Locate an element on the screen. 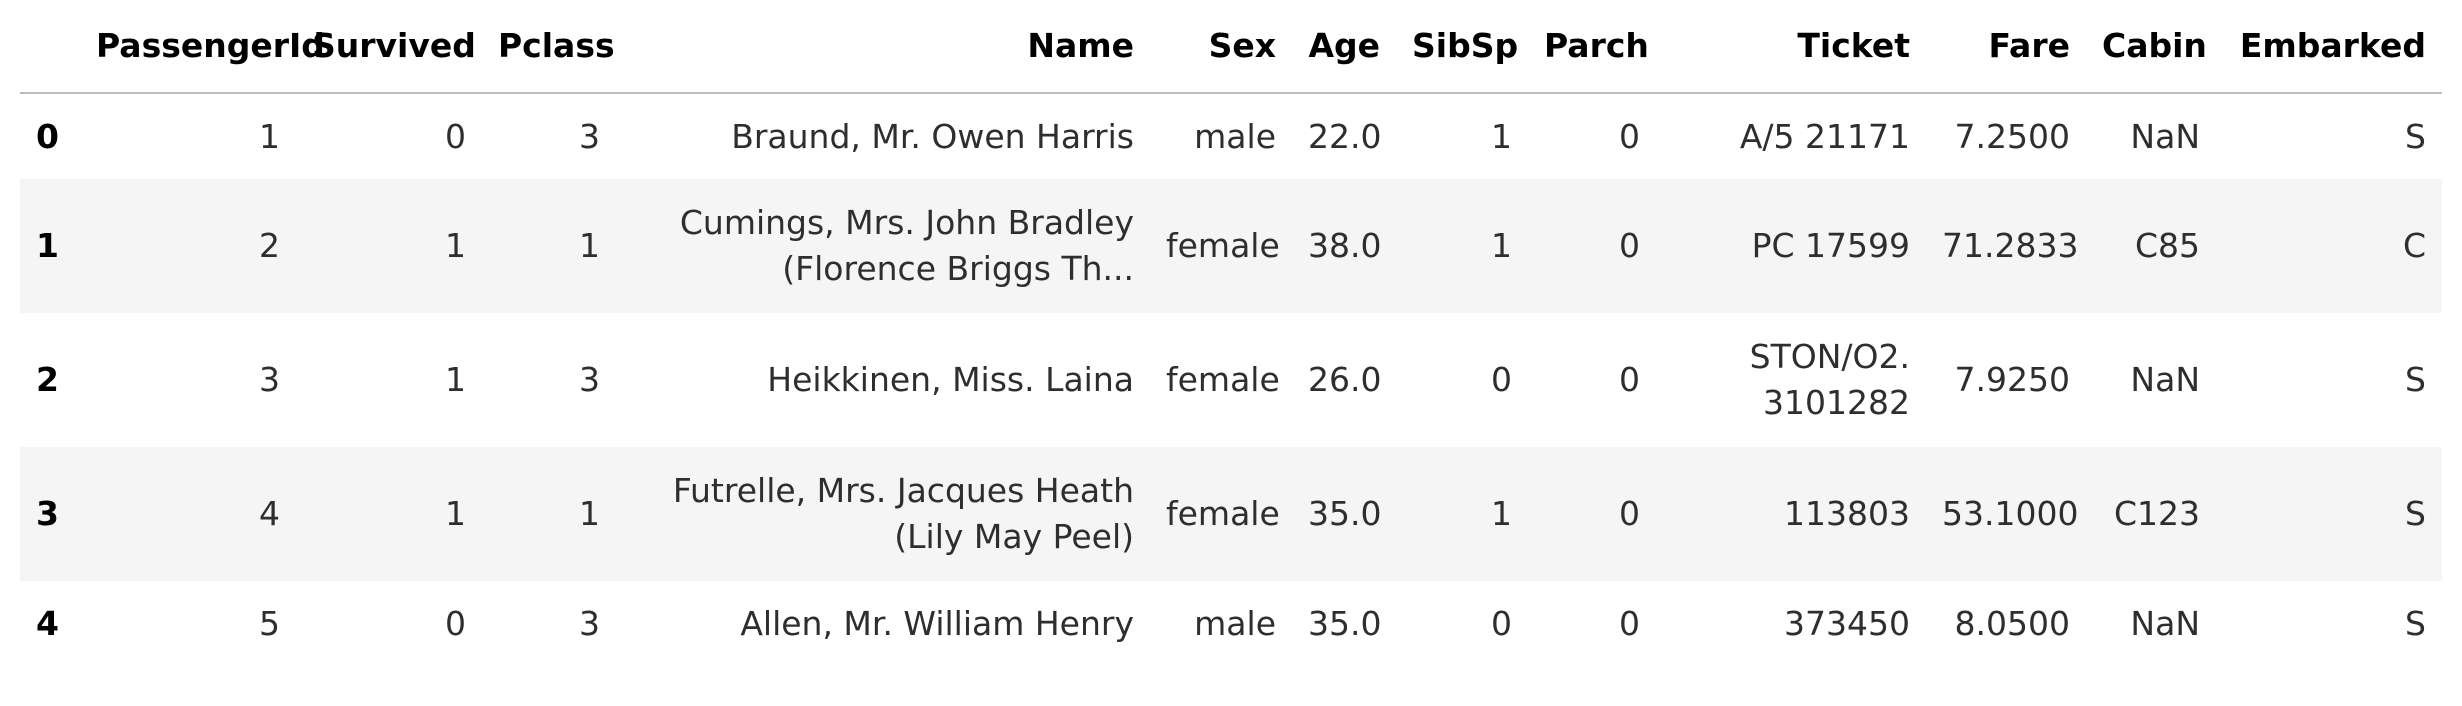 The width and height of the screenshot is (2462, 706). cell-age: 38.0 is located at coordinates (1345, 245).